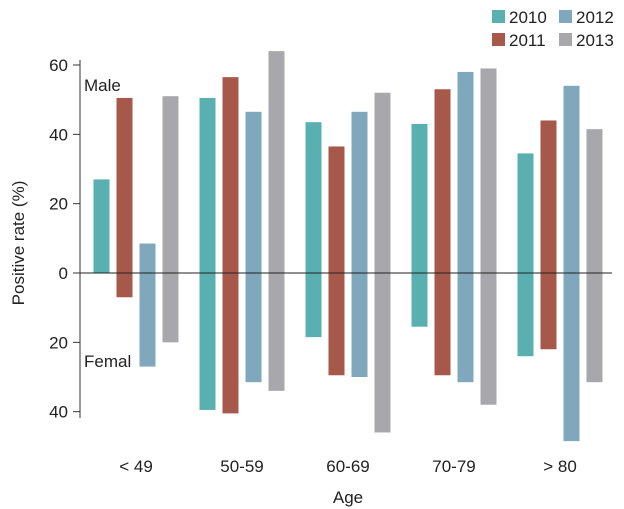  I want to click on legend-swatch-2011, so click(498, 39).